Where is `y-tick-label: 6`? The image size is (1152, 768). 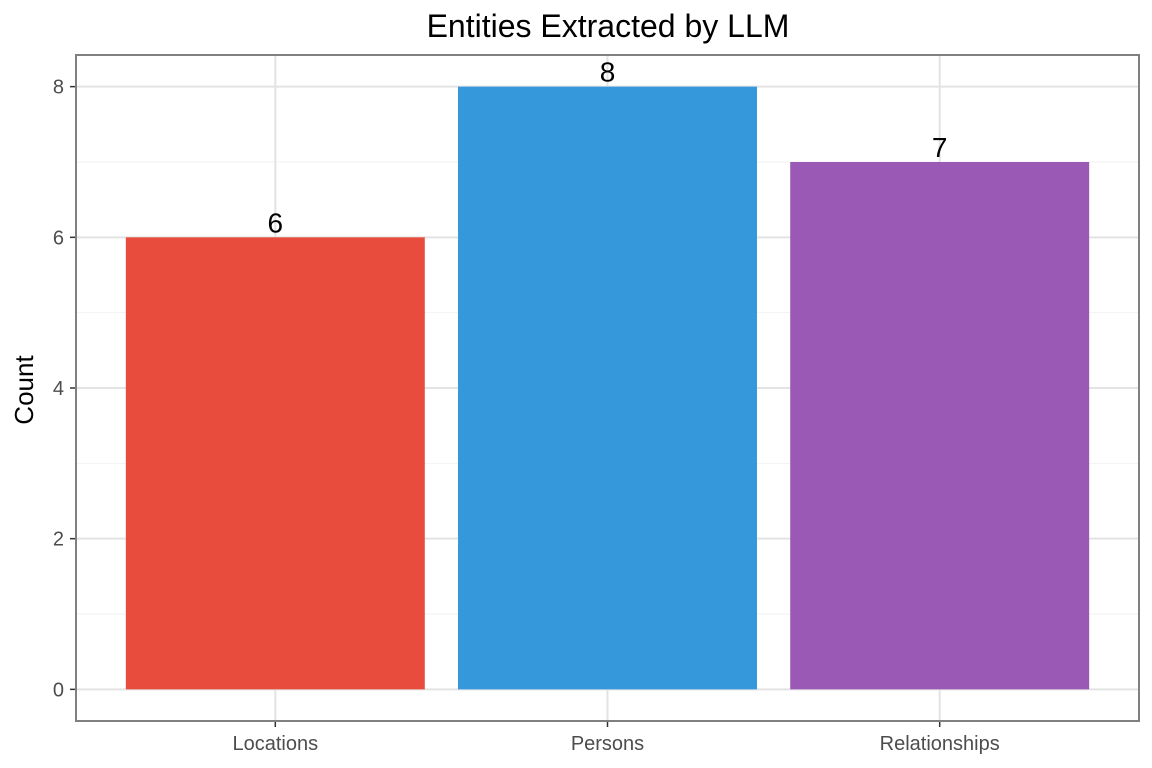 y-tick-label: 6 is located at coordinates (58, 238).